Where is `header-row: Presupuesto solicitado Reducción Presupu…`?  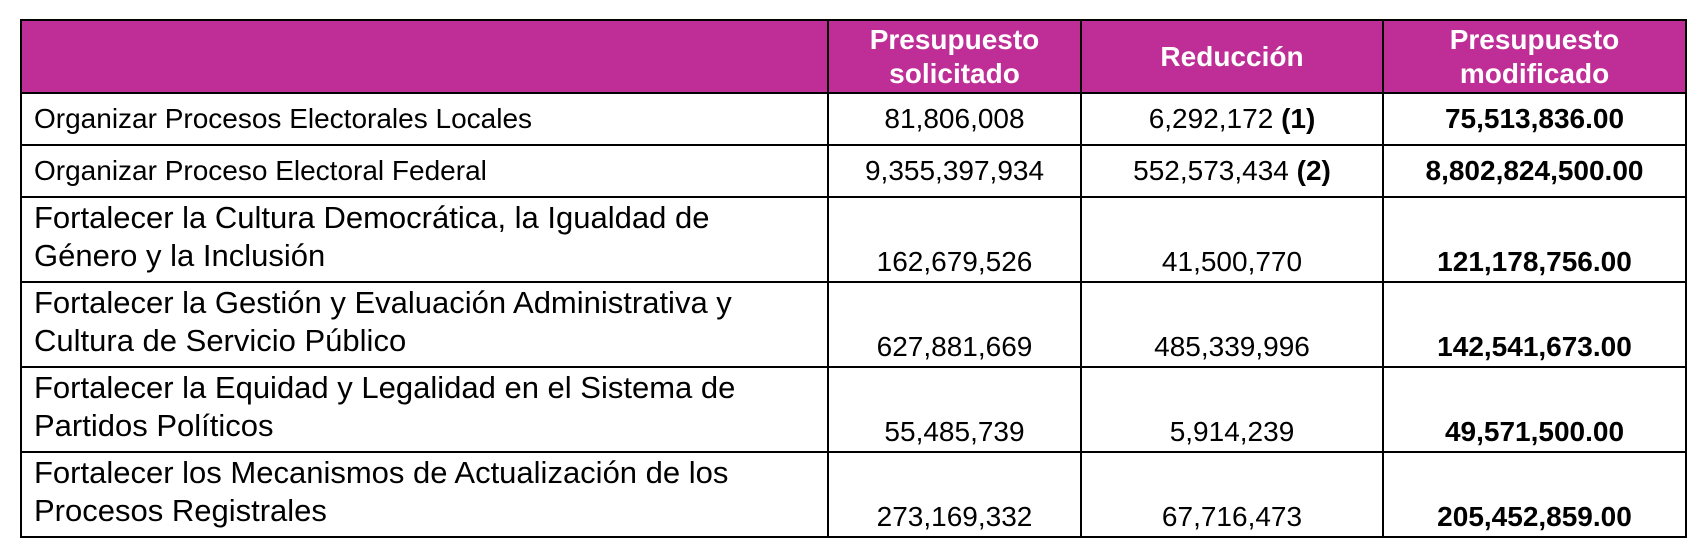 header-row: Presupuesto solicitado Reducción Presupu… is located at coordinates (853, 56).